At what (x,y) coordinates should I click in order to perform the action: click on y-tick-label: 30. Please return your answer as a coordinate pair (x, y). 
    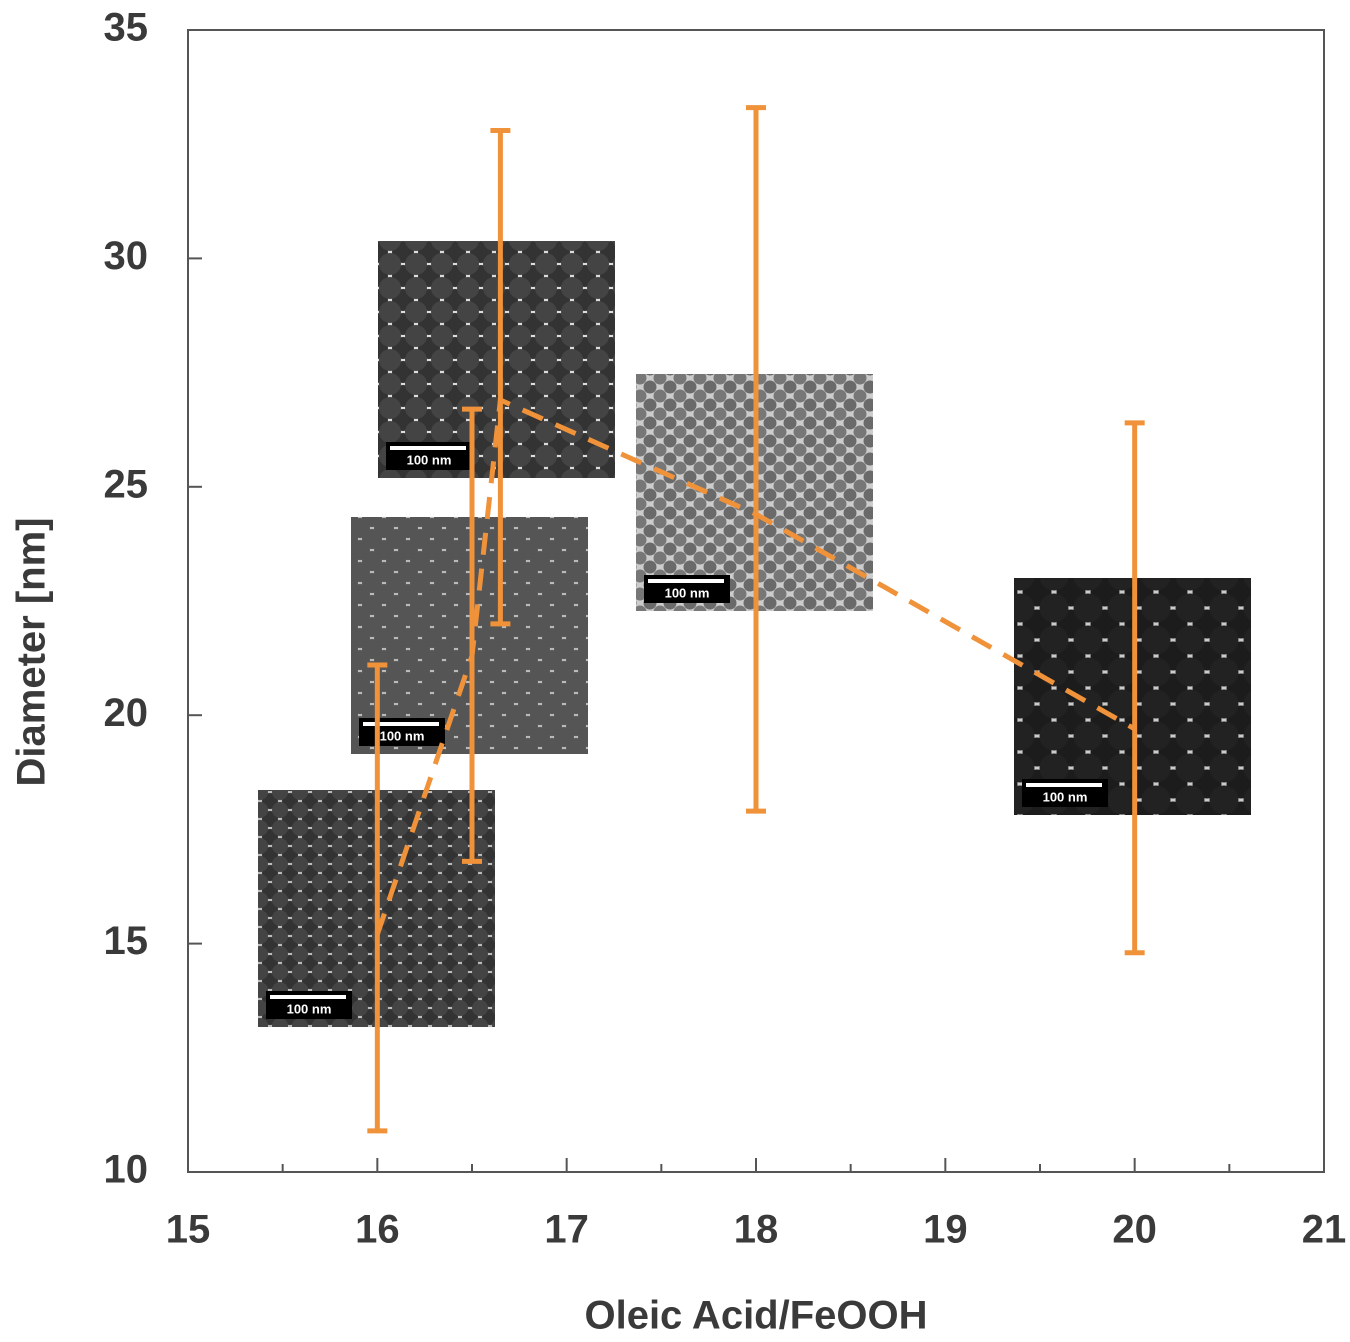
    Looking at the image, I should click on (126, 256).